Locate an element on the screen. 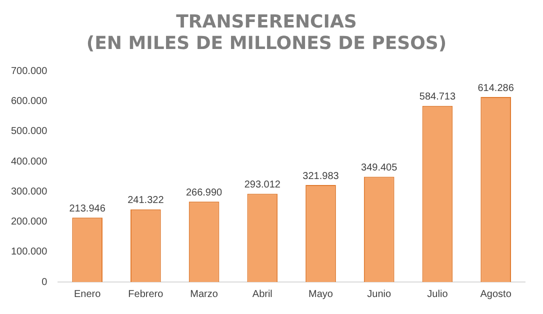 This screenshot has height=314, width=543. x-tick-label: Junio is located at coordinates (379, 294).